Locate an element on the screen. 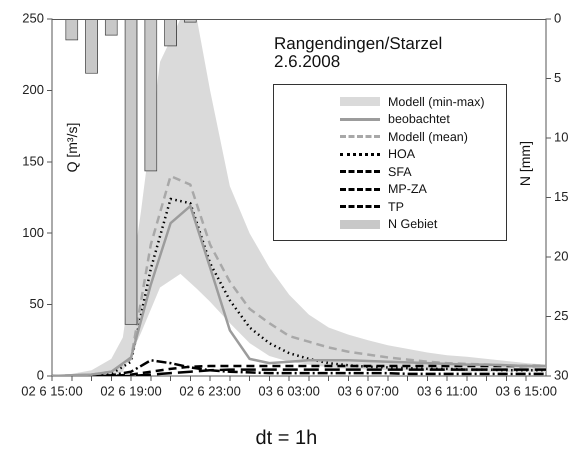 This screenshot has height=454, width=588. text: 2.6.2008 is located at coordinates (307, 61).